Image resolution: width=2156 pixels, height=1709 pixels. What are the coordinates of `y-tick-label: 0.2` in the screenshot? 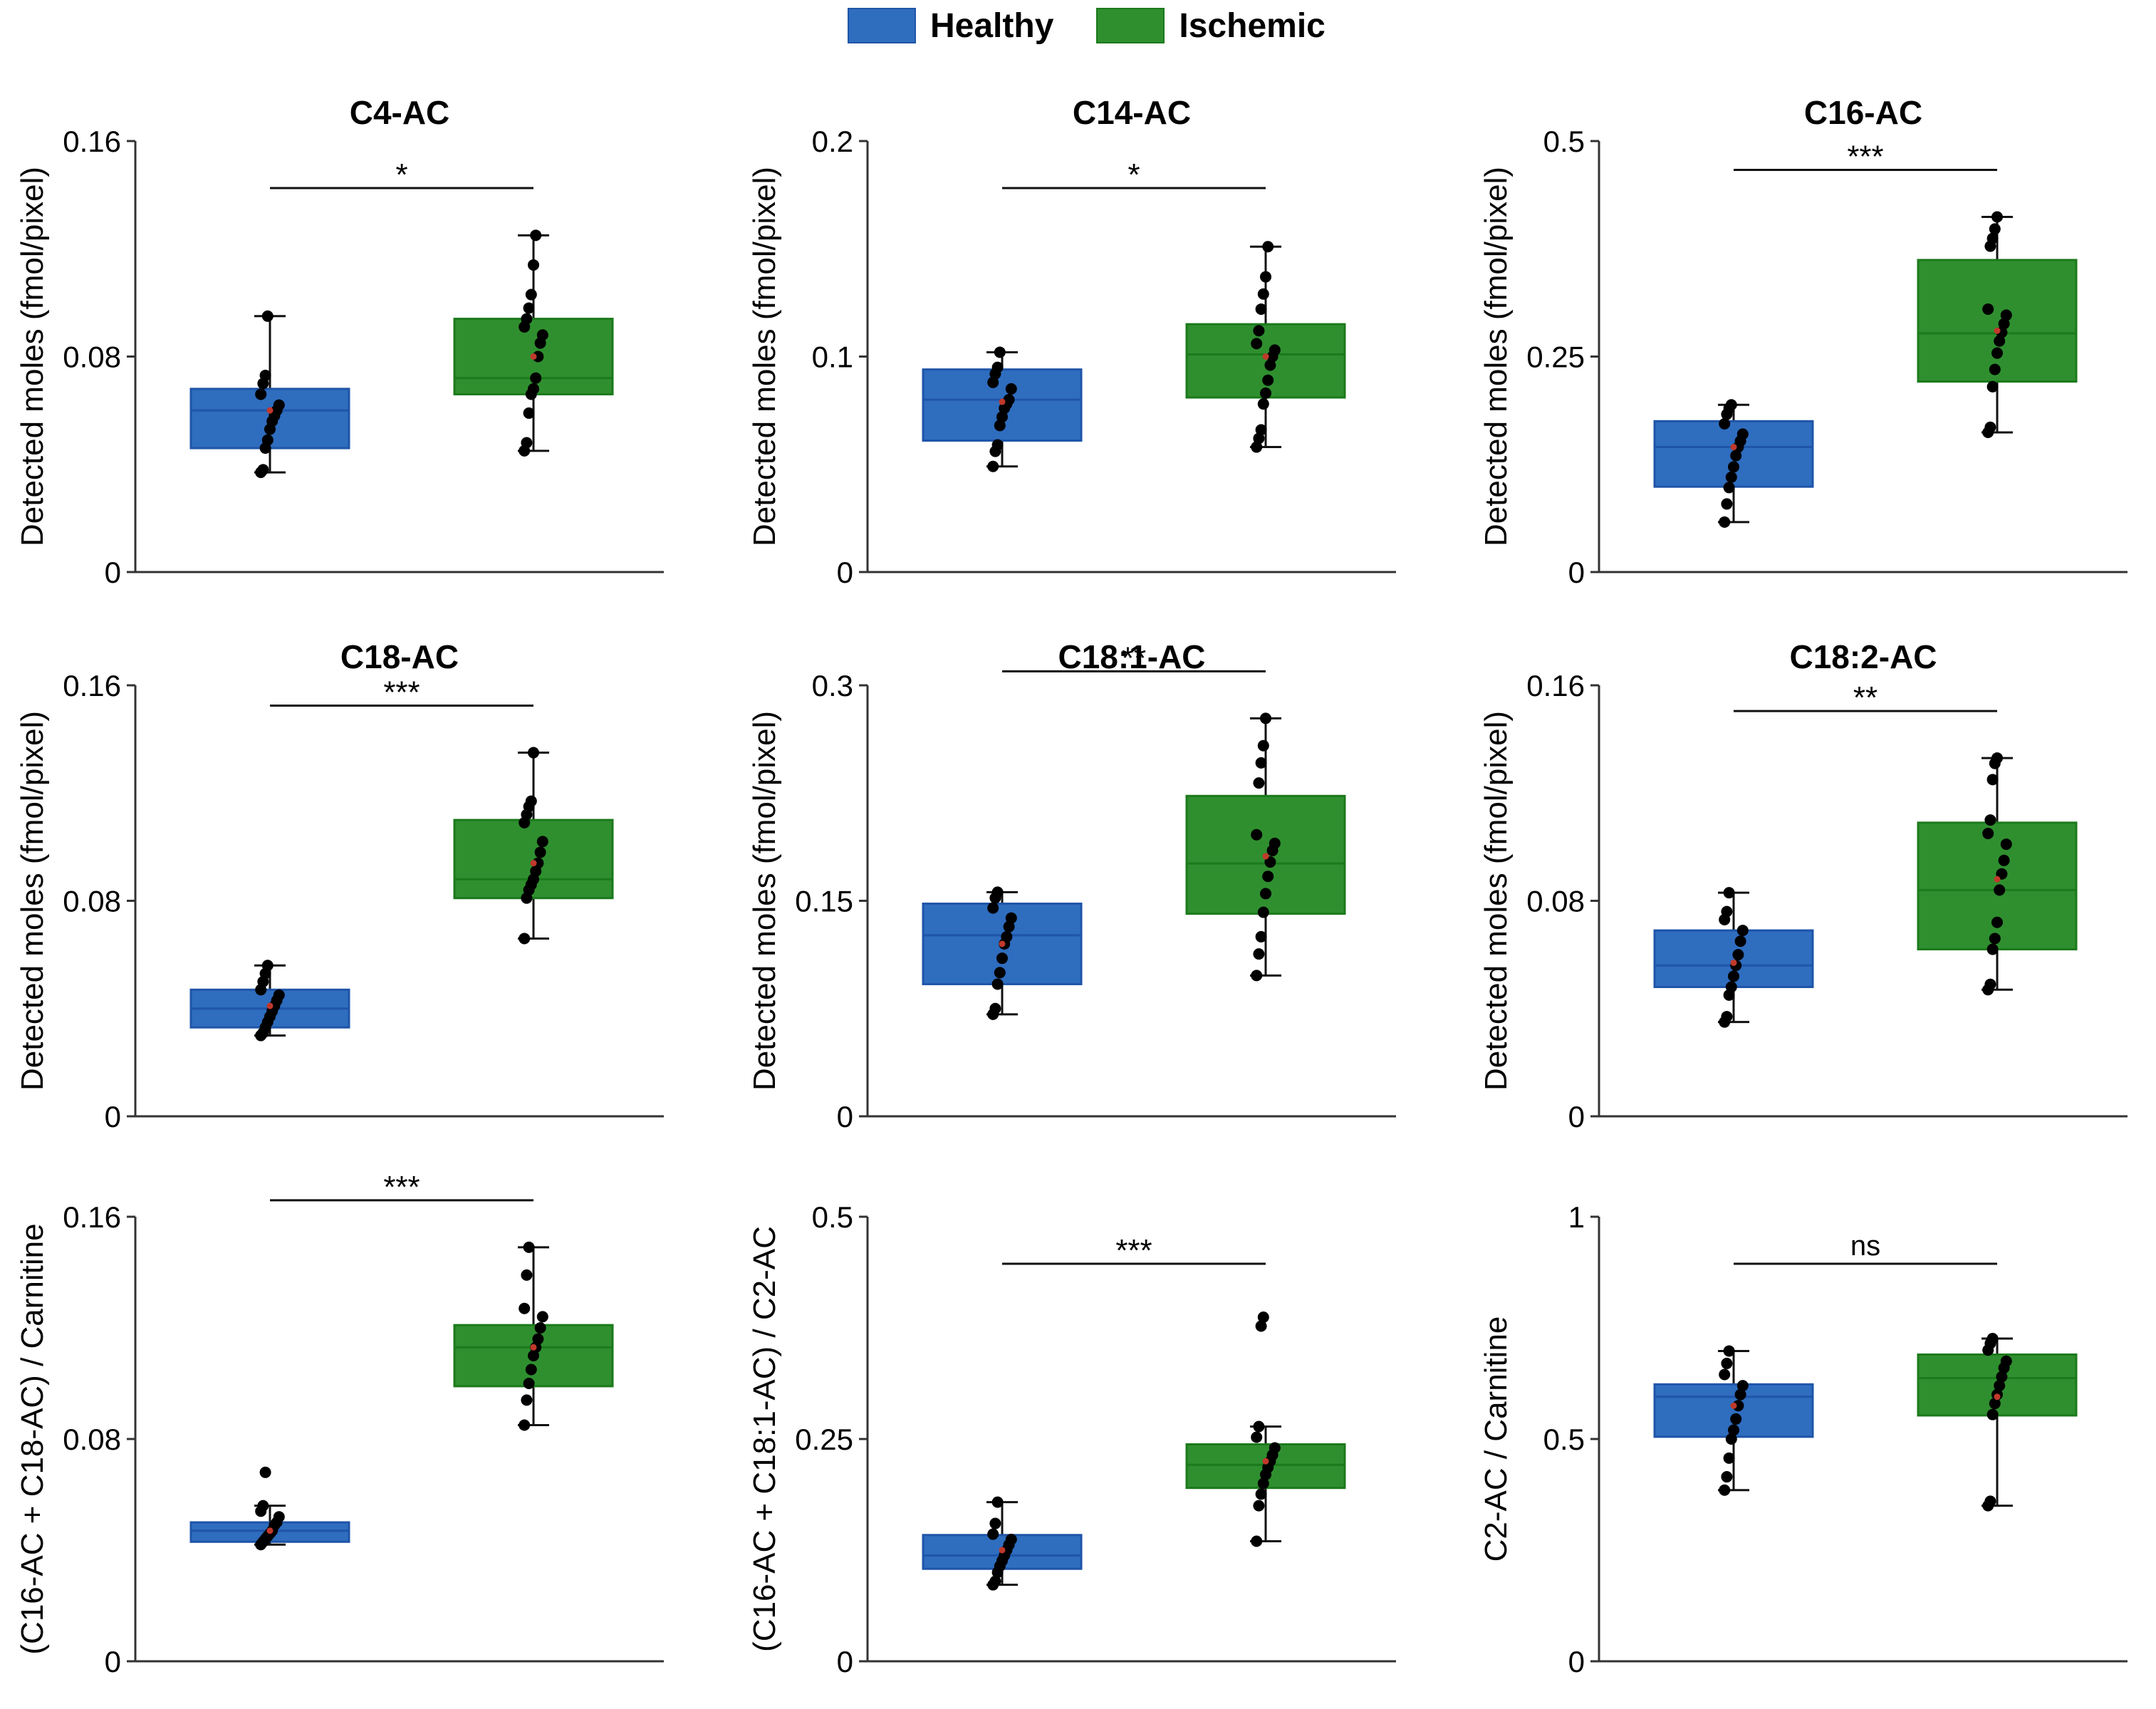 It's located at (832, 142).